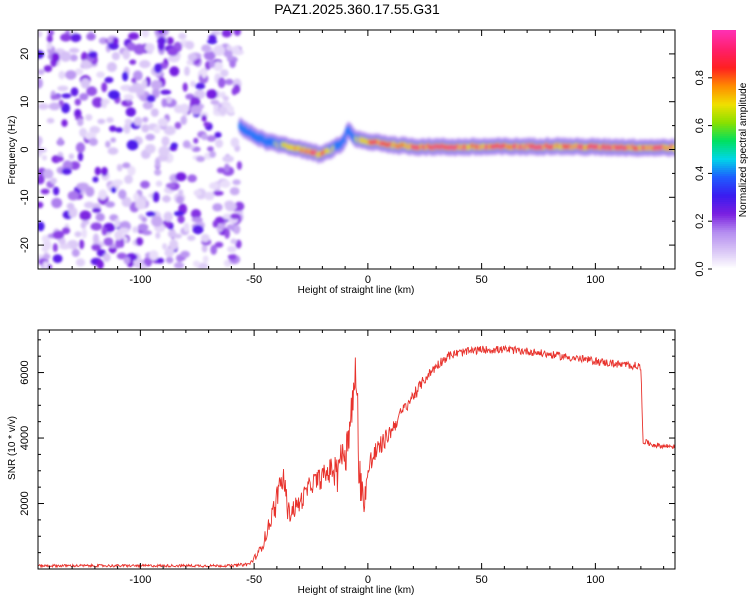 The width and height of the screenshot is (750, 600). What do you see at coordinates (456, 140) in the screenshot?
I see `spectrogram-ridge` at bounding box center [456, 140].